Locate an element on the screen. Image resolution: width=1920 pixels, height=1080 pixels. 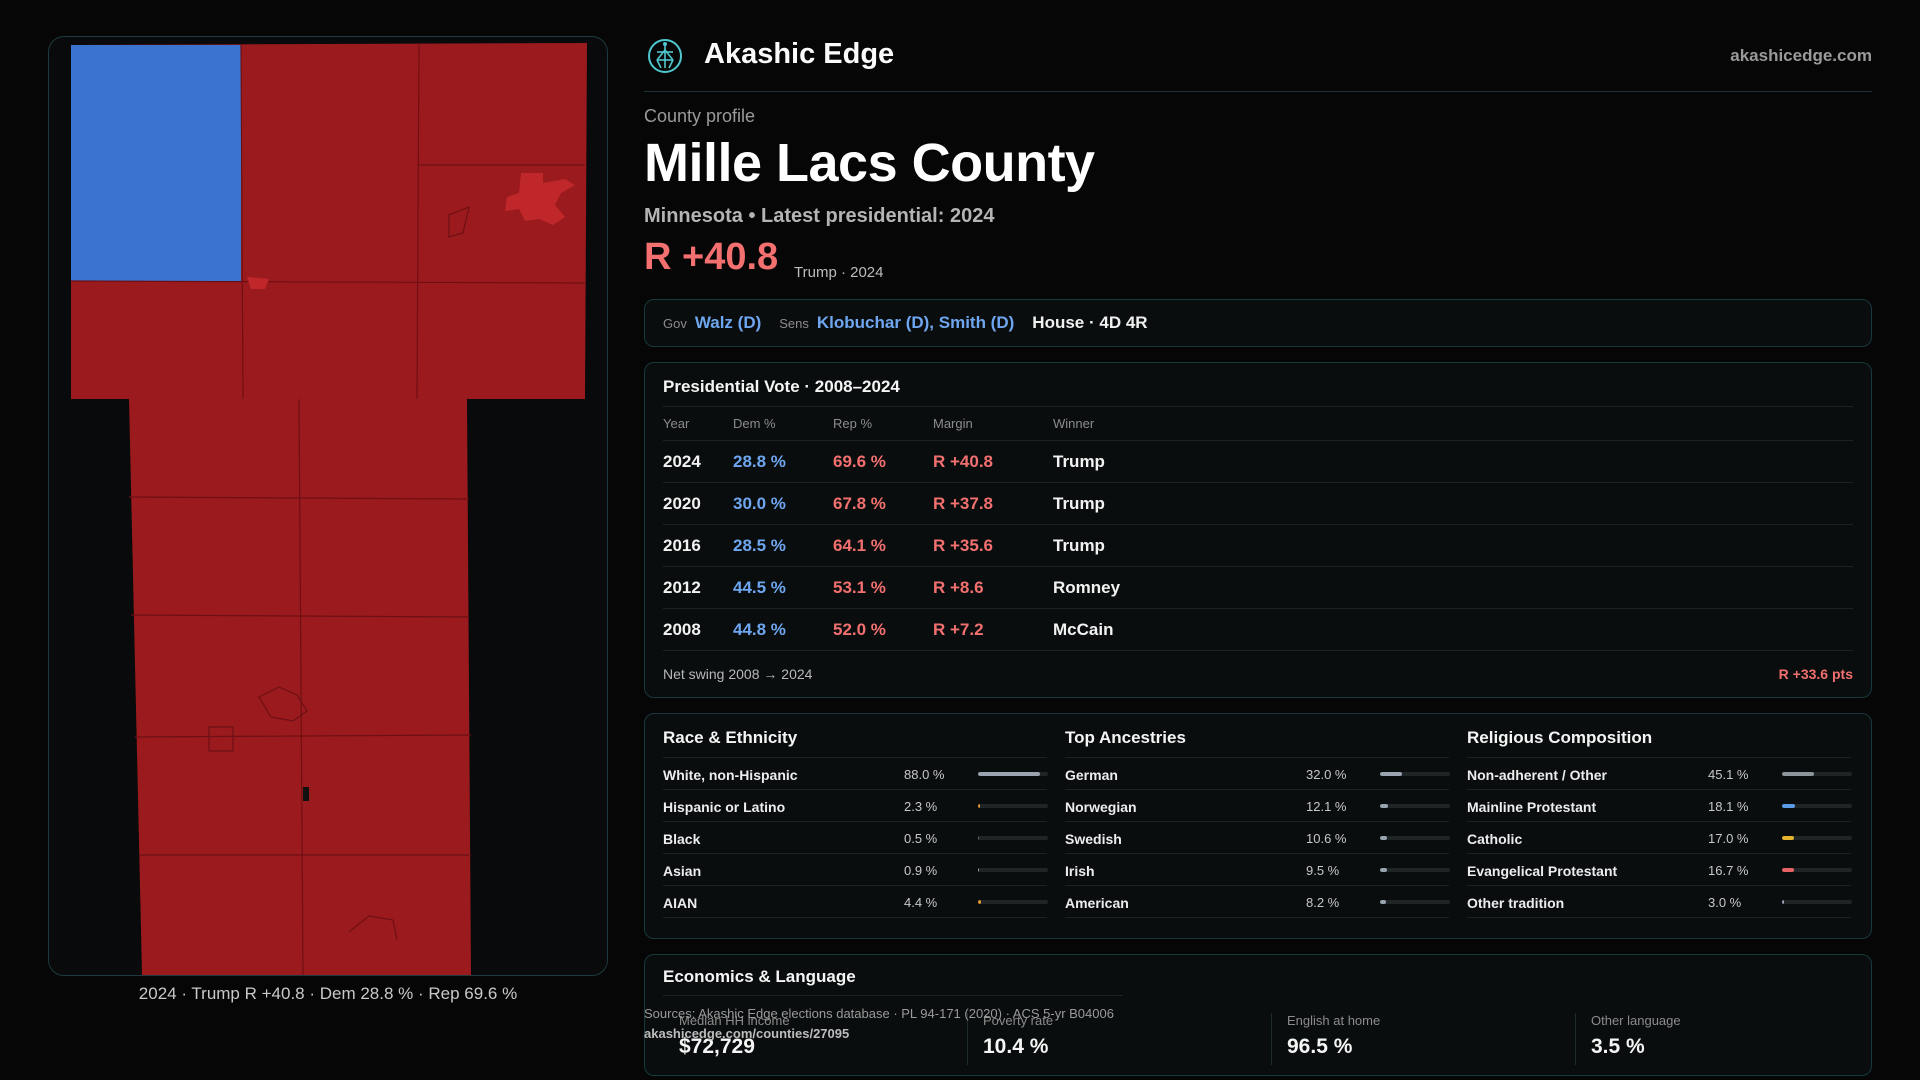
list-item: Irish 9.5 % is located at coordinates (1257, 870).